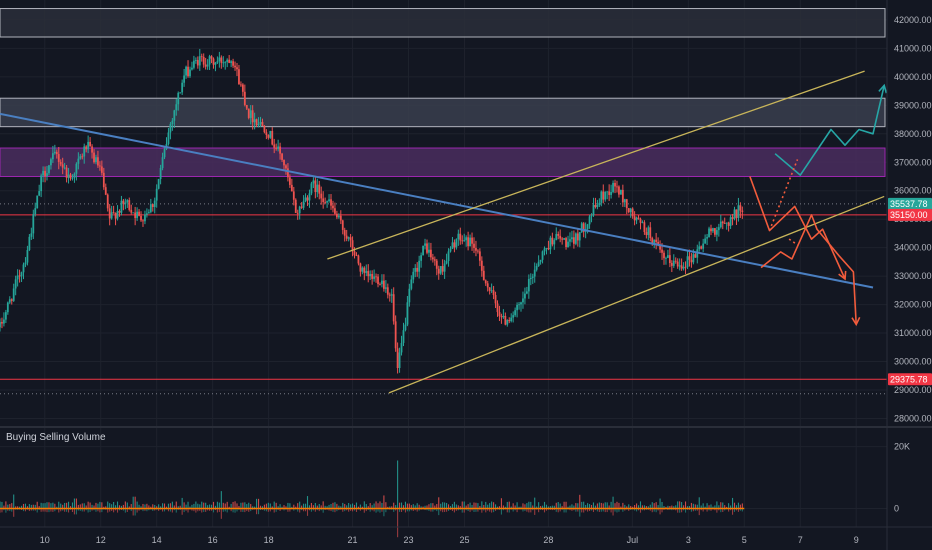  I want to click on price-tick-label: 36000.00, so click(913, 191).